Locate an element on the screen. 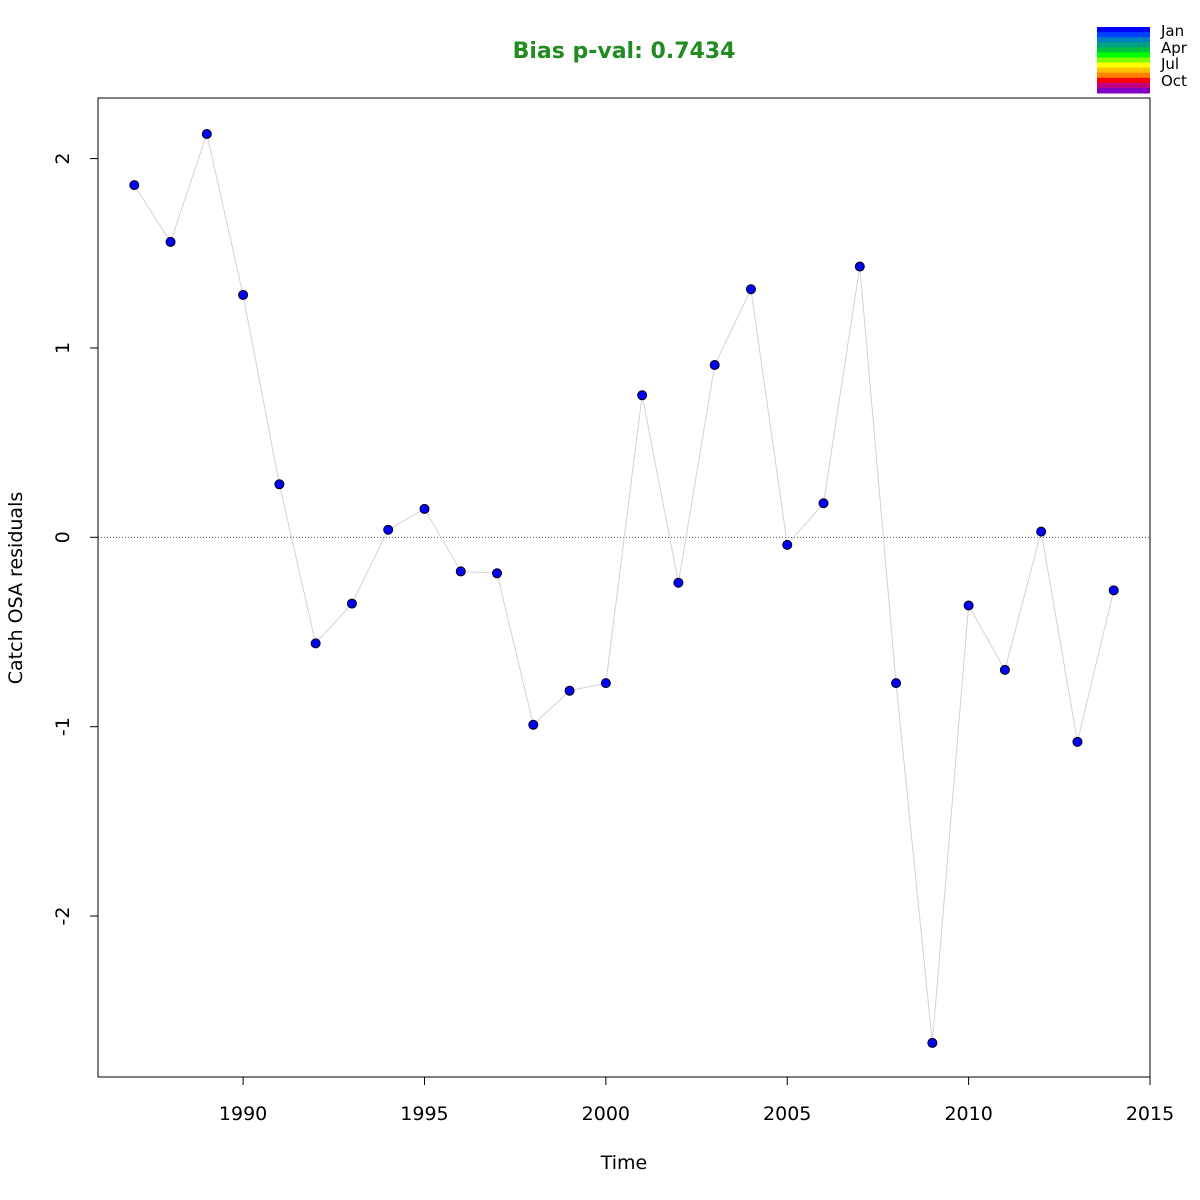 The width and height of the screenshot is (1200, 1200). x-tick-label: 1995 is located at coordinates (424, 1114).